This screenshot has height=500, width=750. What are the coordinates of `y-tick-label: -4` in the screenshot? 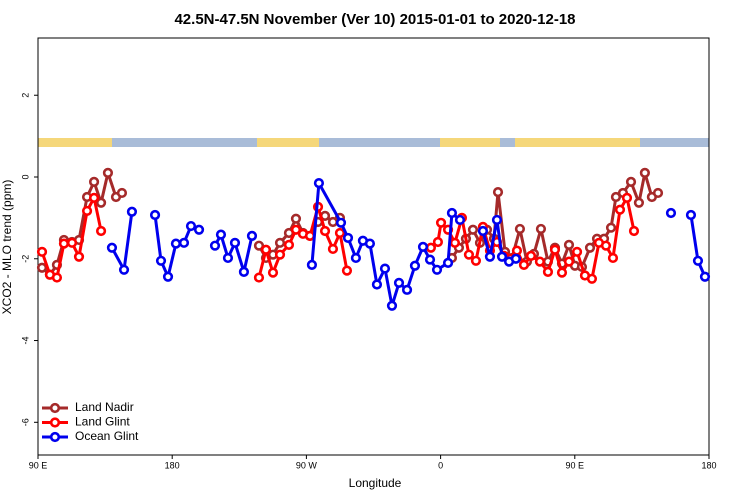 It's located at (25, 341).